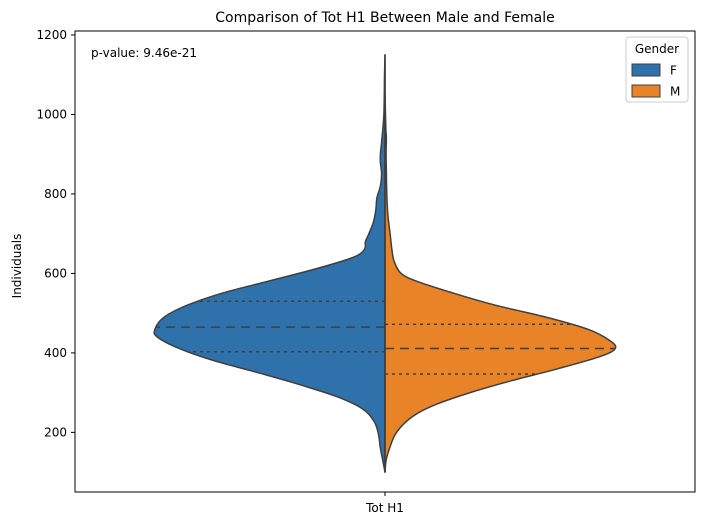 This screenshot has height=526, width=704. Describe the element at coordinates (646, 91) in the screenshot. I see `legend-swatch-m` at that location.